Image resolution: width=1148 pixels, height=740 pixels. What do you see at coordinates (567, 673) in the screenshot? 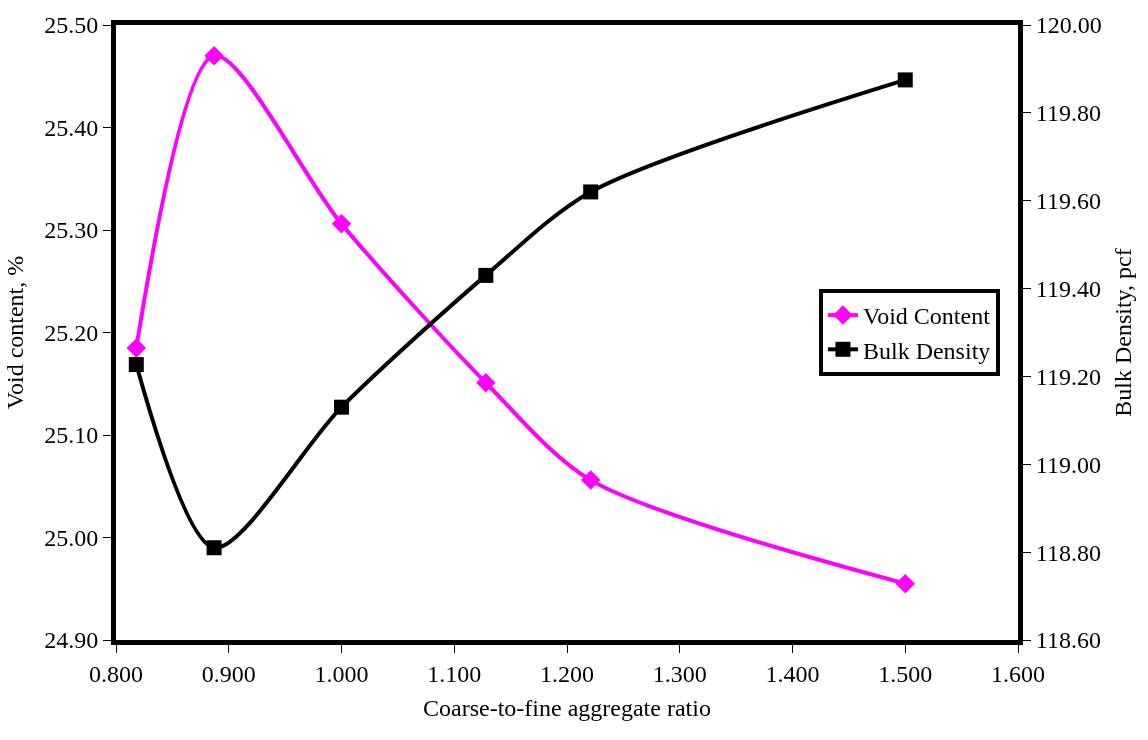
I see `x-tick-label: 1.200` at bounding box center [567, 673].